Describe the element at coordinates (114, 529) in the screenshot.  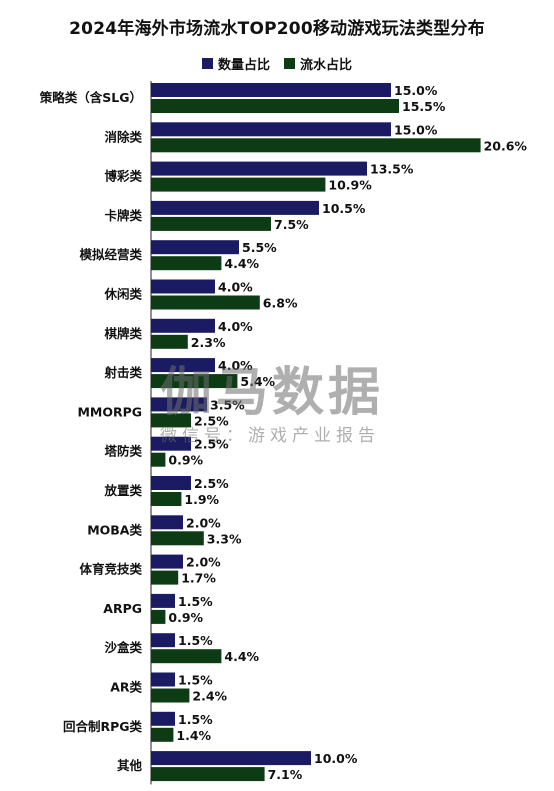
I see `category-label: MOBA类` at that location.